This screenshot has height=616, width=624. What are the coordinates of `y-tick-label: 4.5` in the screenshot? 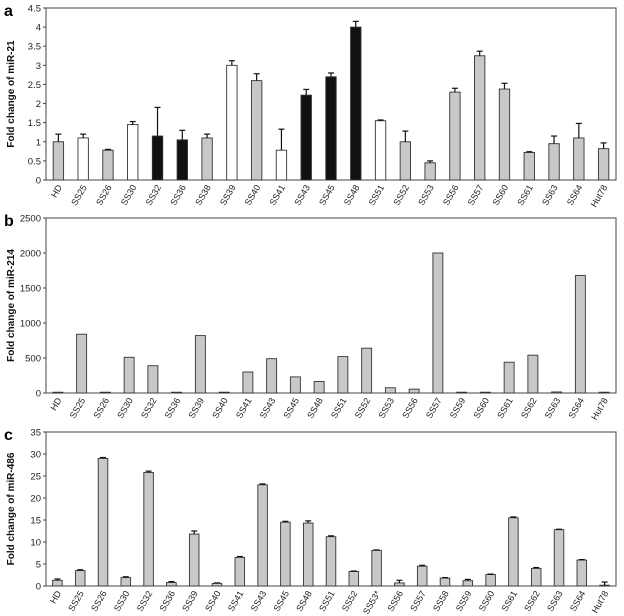 It's located at (34, 9).